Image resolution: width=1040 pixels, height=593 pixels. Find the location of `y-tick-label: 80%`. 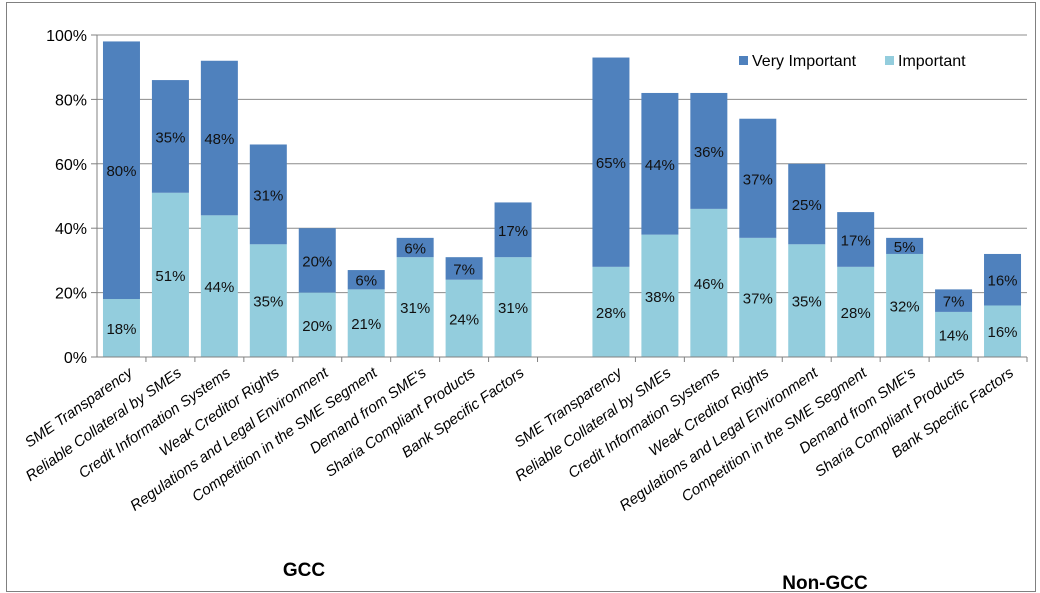

y-tick-label: 80% is located at coordinates (71, 100).